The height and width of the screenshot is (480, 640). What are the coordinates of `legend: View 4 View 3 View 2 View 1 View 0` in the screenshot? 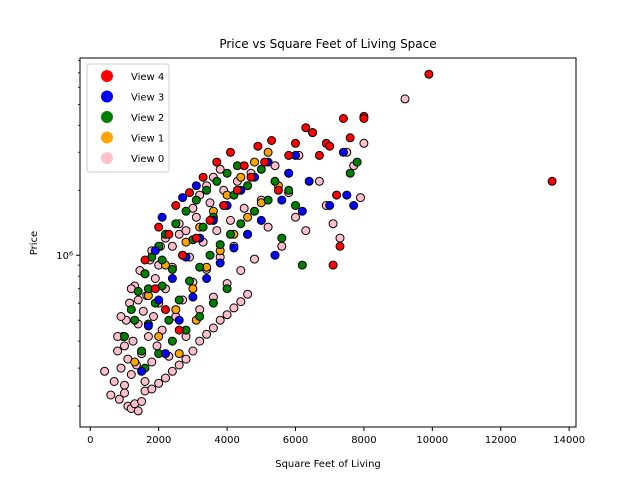 It's located at (128, 118).